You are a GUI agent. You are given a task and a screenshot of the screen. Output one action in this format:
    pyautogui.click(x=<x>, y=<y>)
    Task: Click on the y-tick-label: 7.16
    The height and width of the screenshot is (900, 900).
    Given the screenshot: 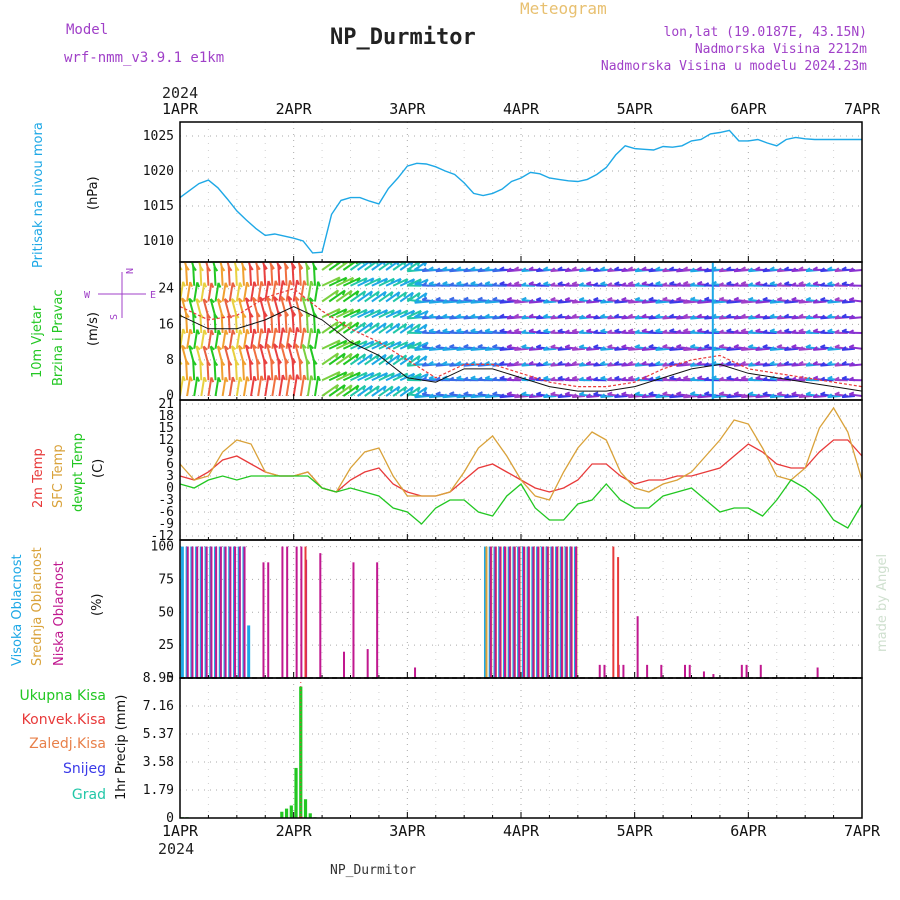 What is the action you would take?
    pyautogui.click(x=158, y=706)
    